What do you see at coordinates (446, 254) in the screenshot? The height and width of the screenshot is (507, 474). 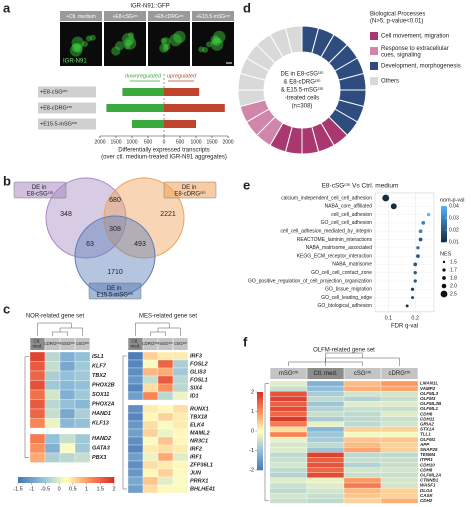 I see `size-legend-title: NES` at bounding box center [446, 254].